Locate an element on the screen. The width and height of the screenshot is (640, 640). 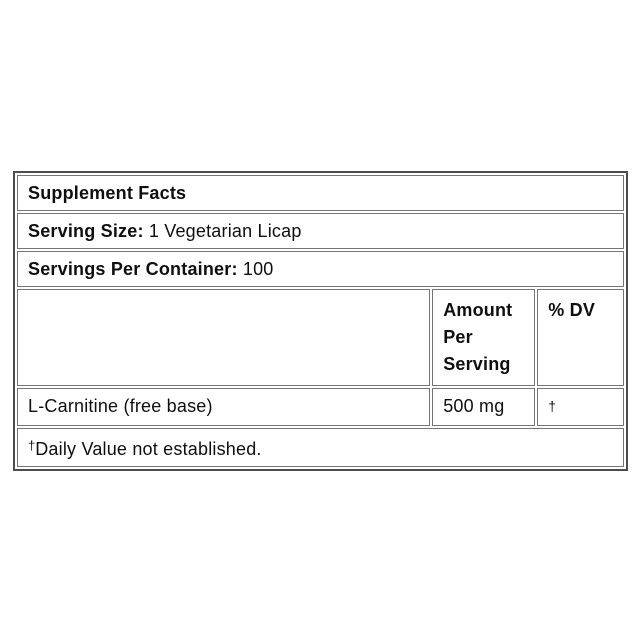
serving-size-value: 1 Vegetarian Licap is located at coordinates (225, 231).